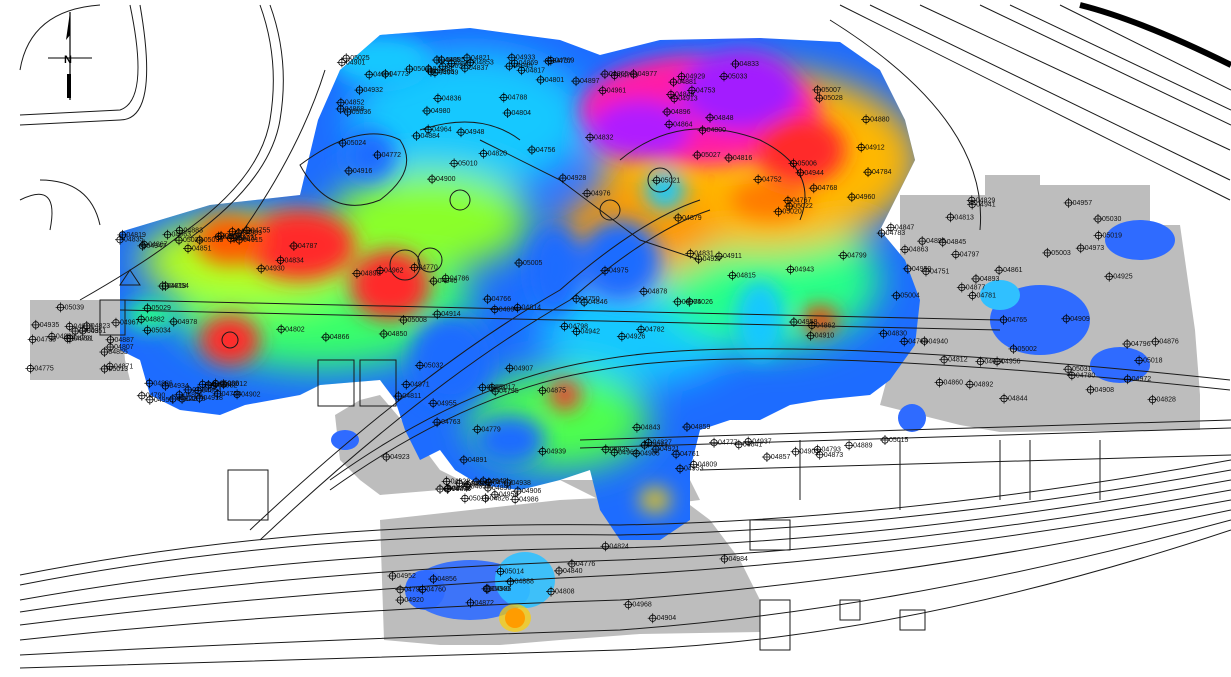 The height and width of the screenshot is (677, 1231). Describe the element at coordinates (727, 256) in the screenshot. I see `well-marker: 04911` at that location.